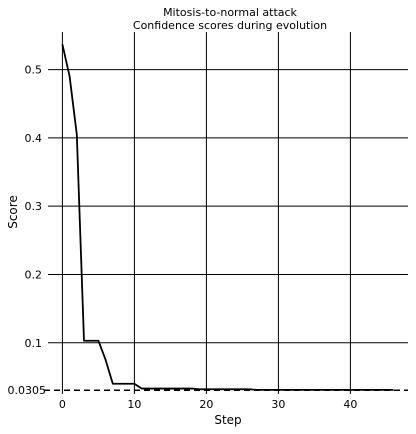 The width and height of the screenshot is (416, 434). What do you see at coordinates (350, 404) in the screenshot?
I see `x-tick-label: 40` at bounding box center [350, 404].